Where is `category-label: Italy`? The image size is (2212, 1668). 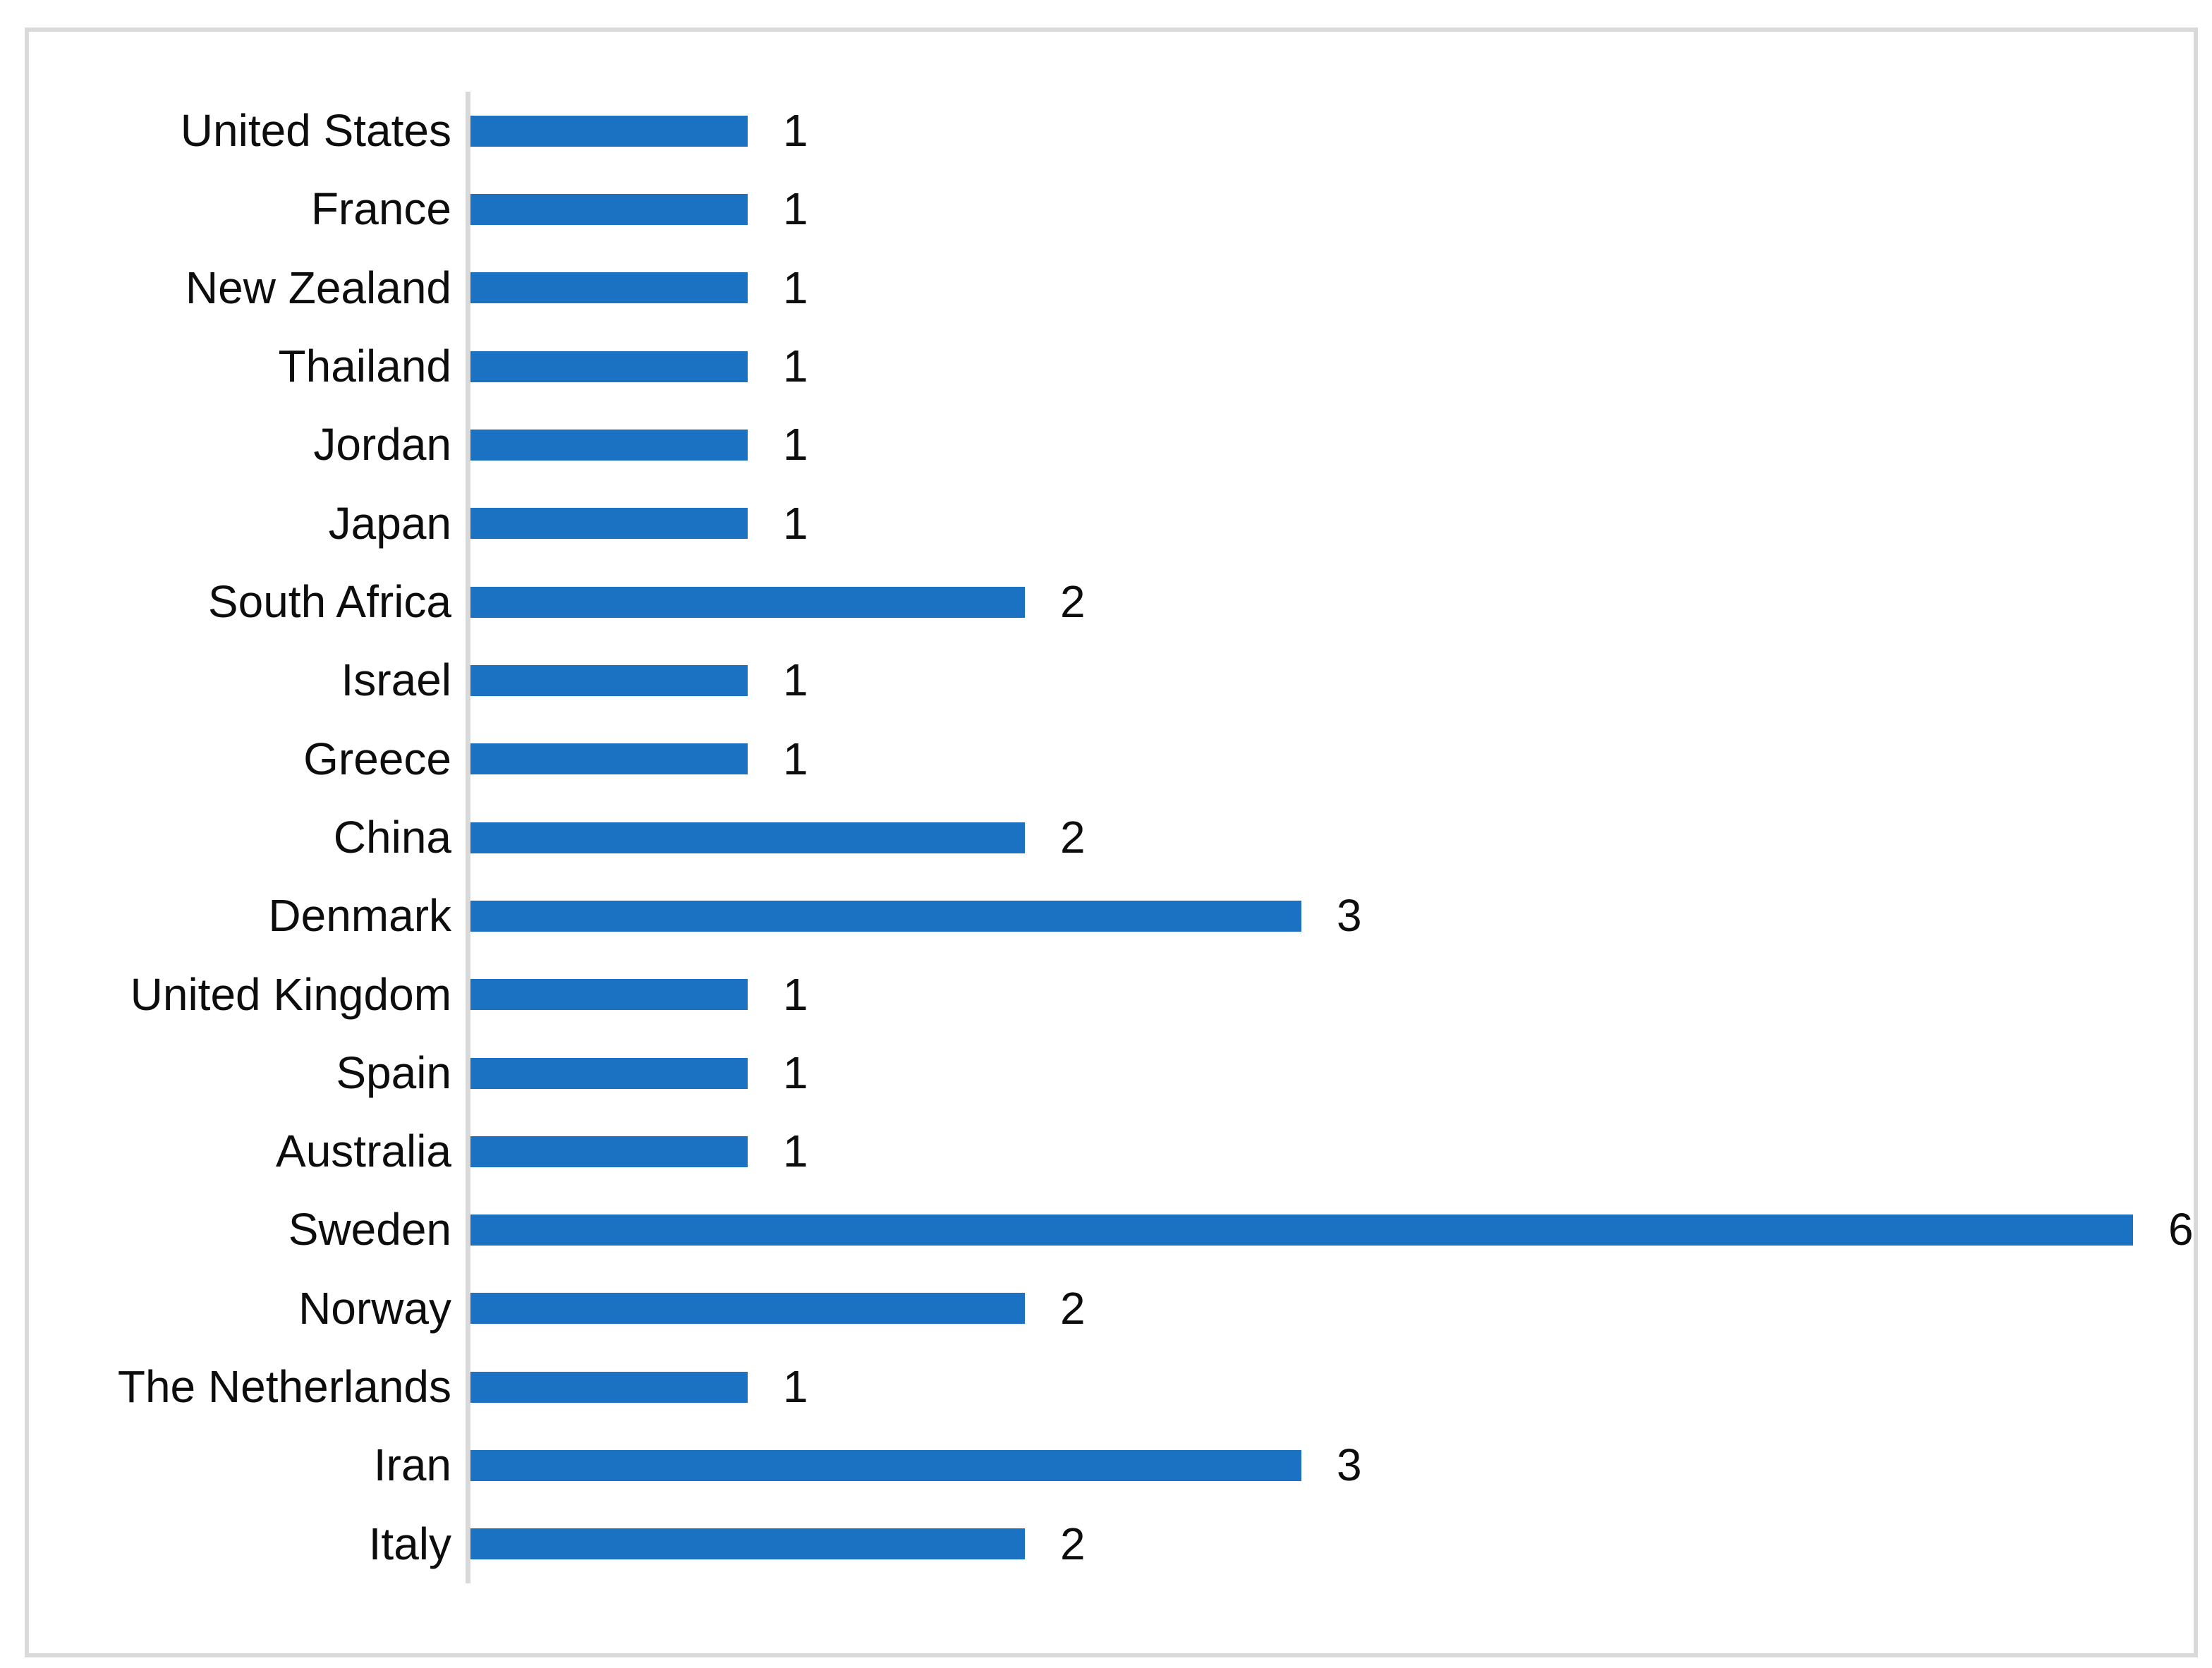
category-label: Italy is located at coordinates (410, 1544).